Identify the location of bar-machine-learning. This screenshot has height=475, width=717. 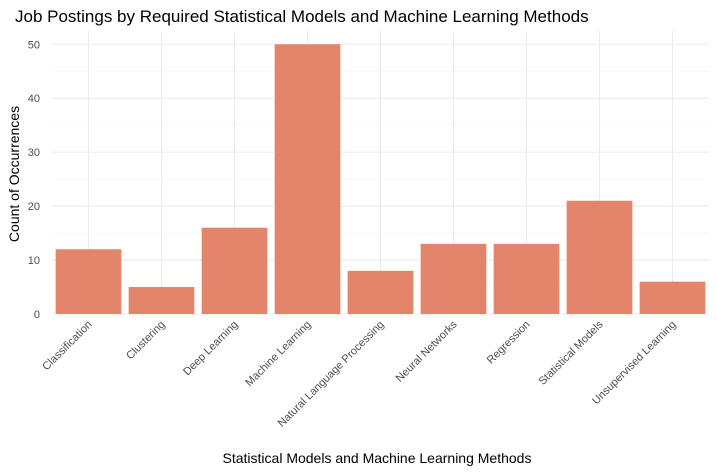
(307, 179).